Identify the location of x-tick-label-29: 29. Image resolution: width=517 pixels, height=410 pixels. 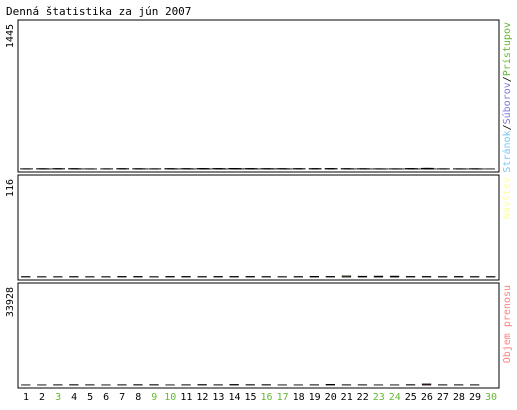
(475, 397).